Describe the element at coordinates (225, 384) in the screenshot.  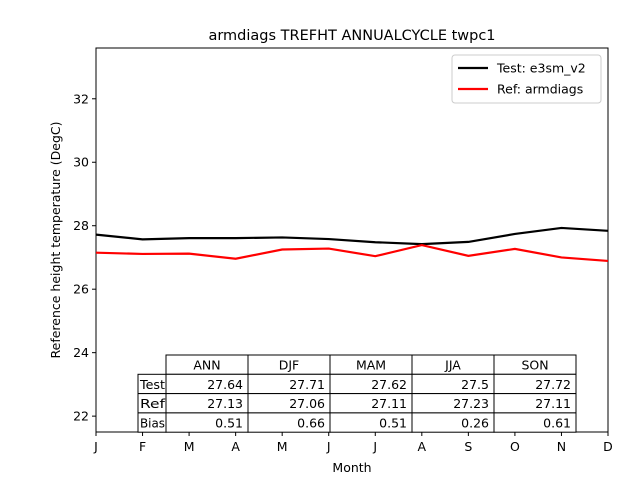
I see `table-cell-value: 27.64` at that location.